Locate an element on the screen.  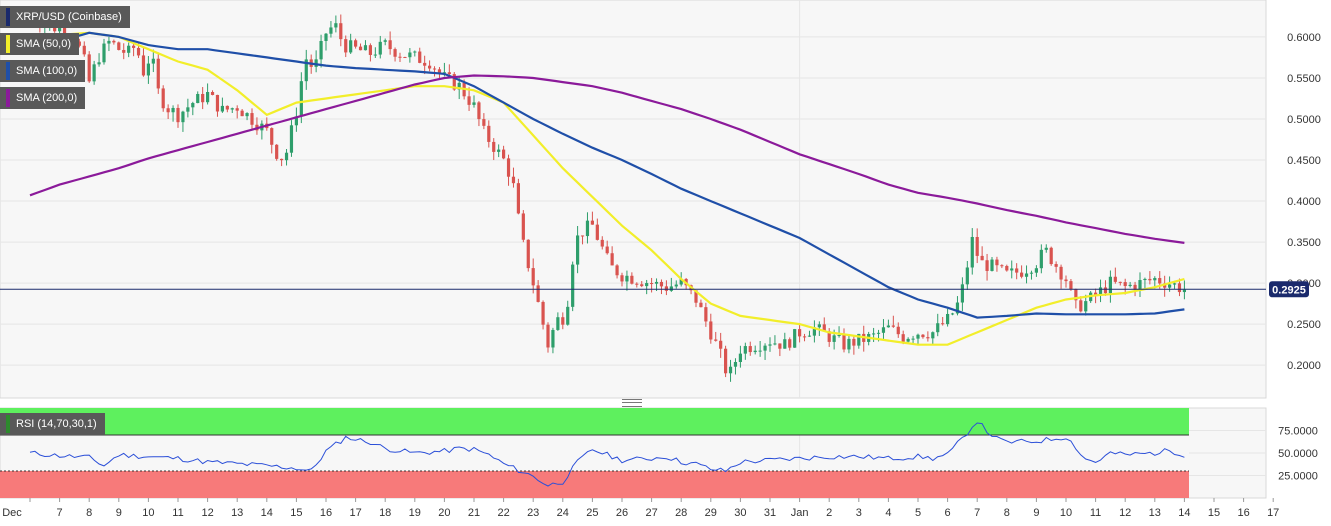
x-axis-label: 10 is located at coordinates (1066, 513).